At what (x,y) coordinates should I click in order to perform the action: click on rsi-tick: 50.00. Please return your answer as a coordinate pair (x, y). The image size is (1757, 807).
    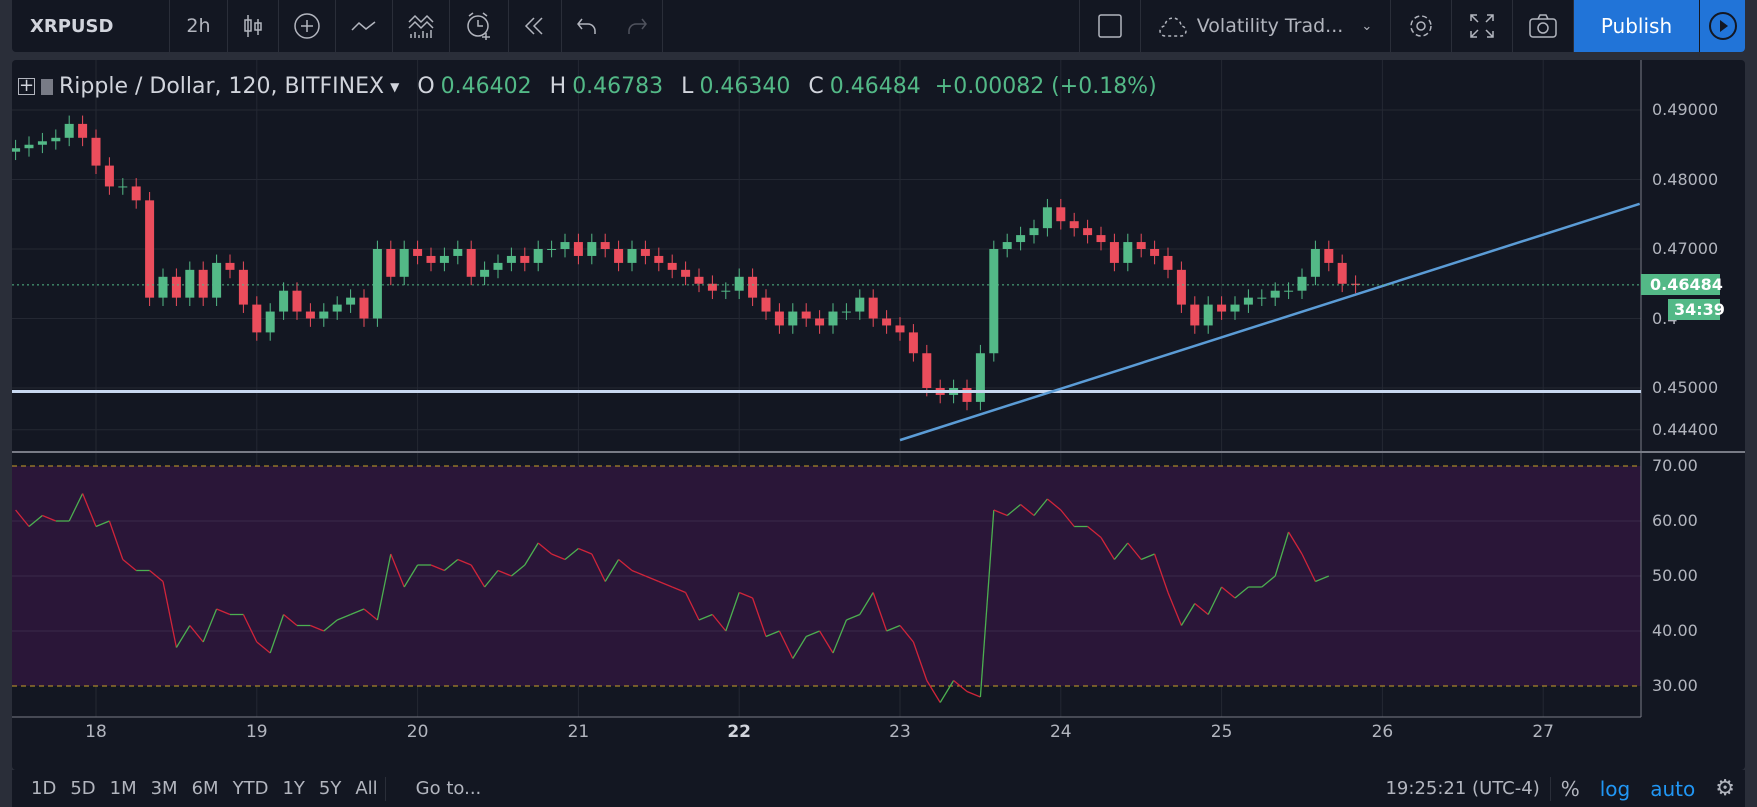
    Looking at the image, I should click on (1675, 575).